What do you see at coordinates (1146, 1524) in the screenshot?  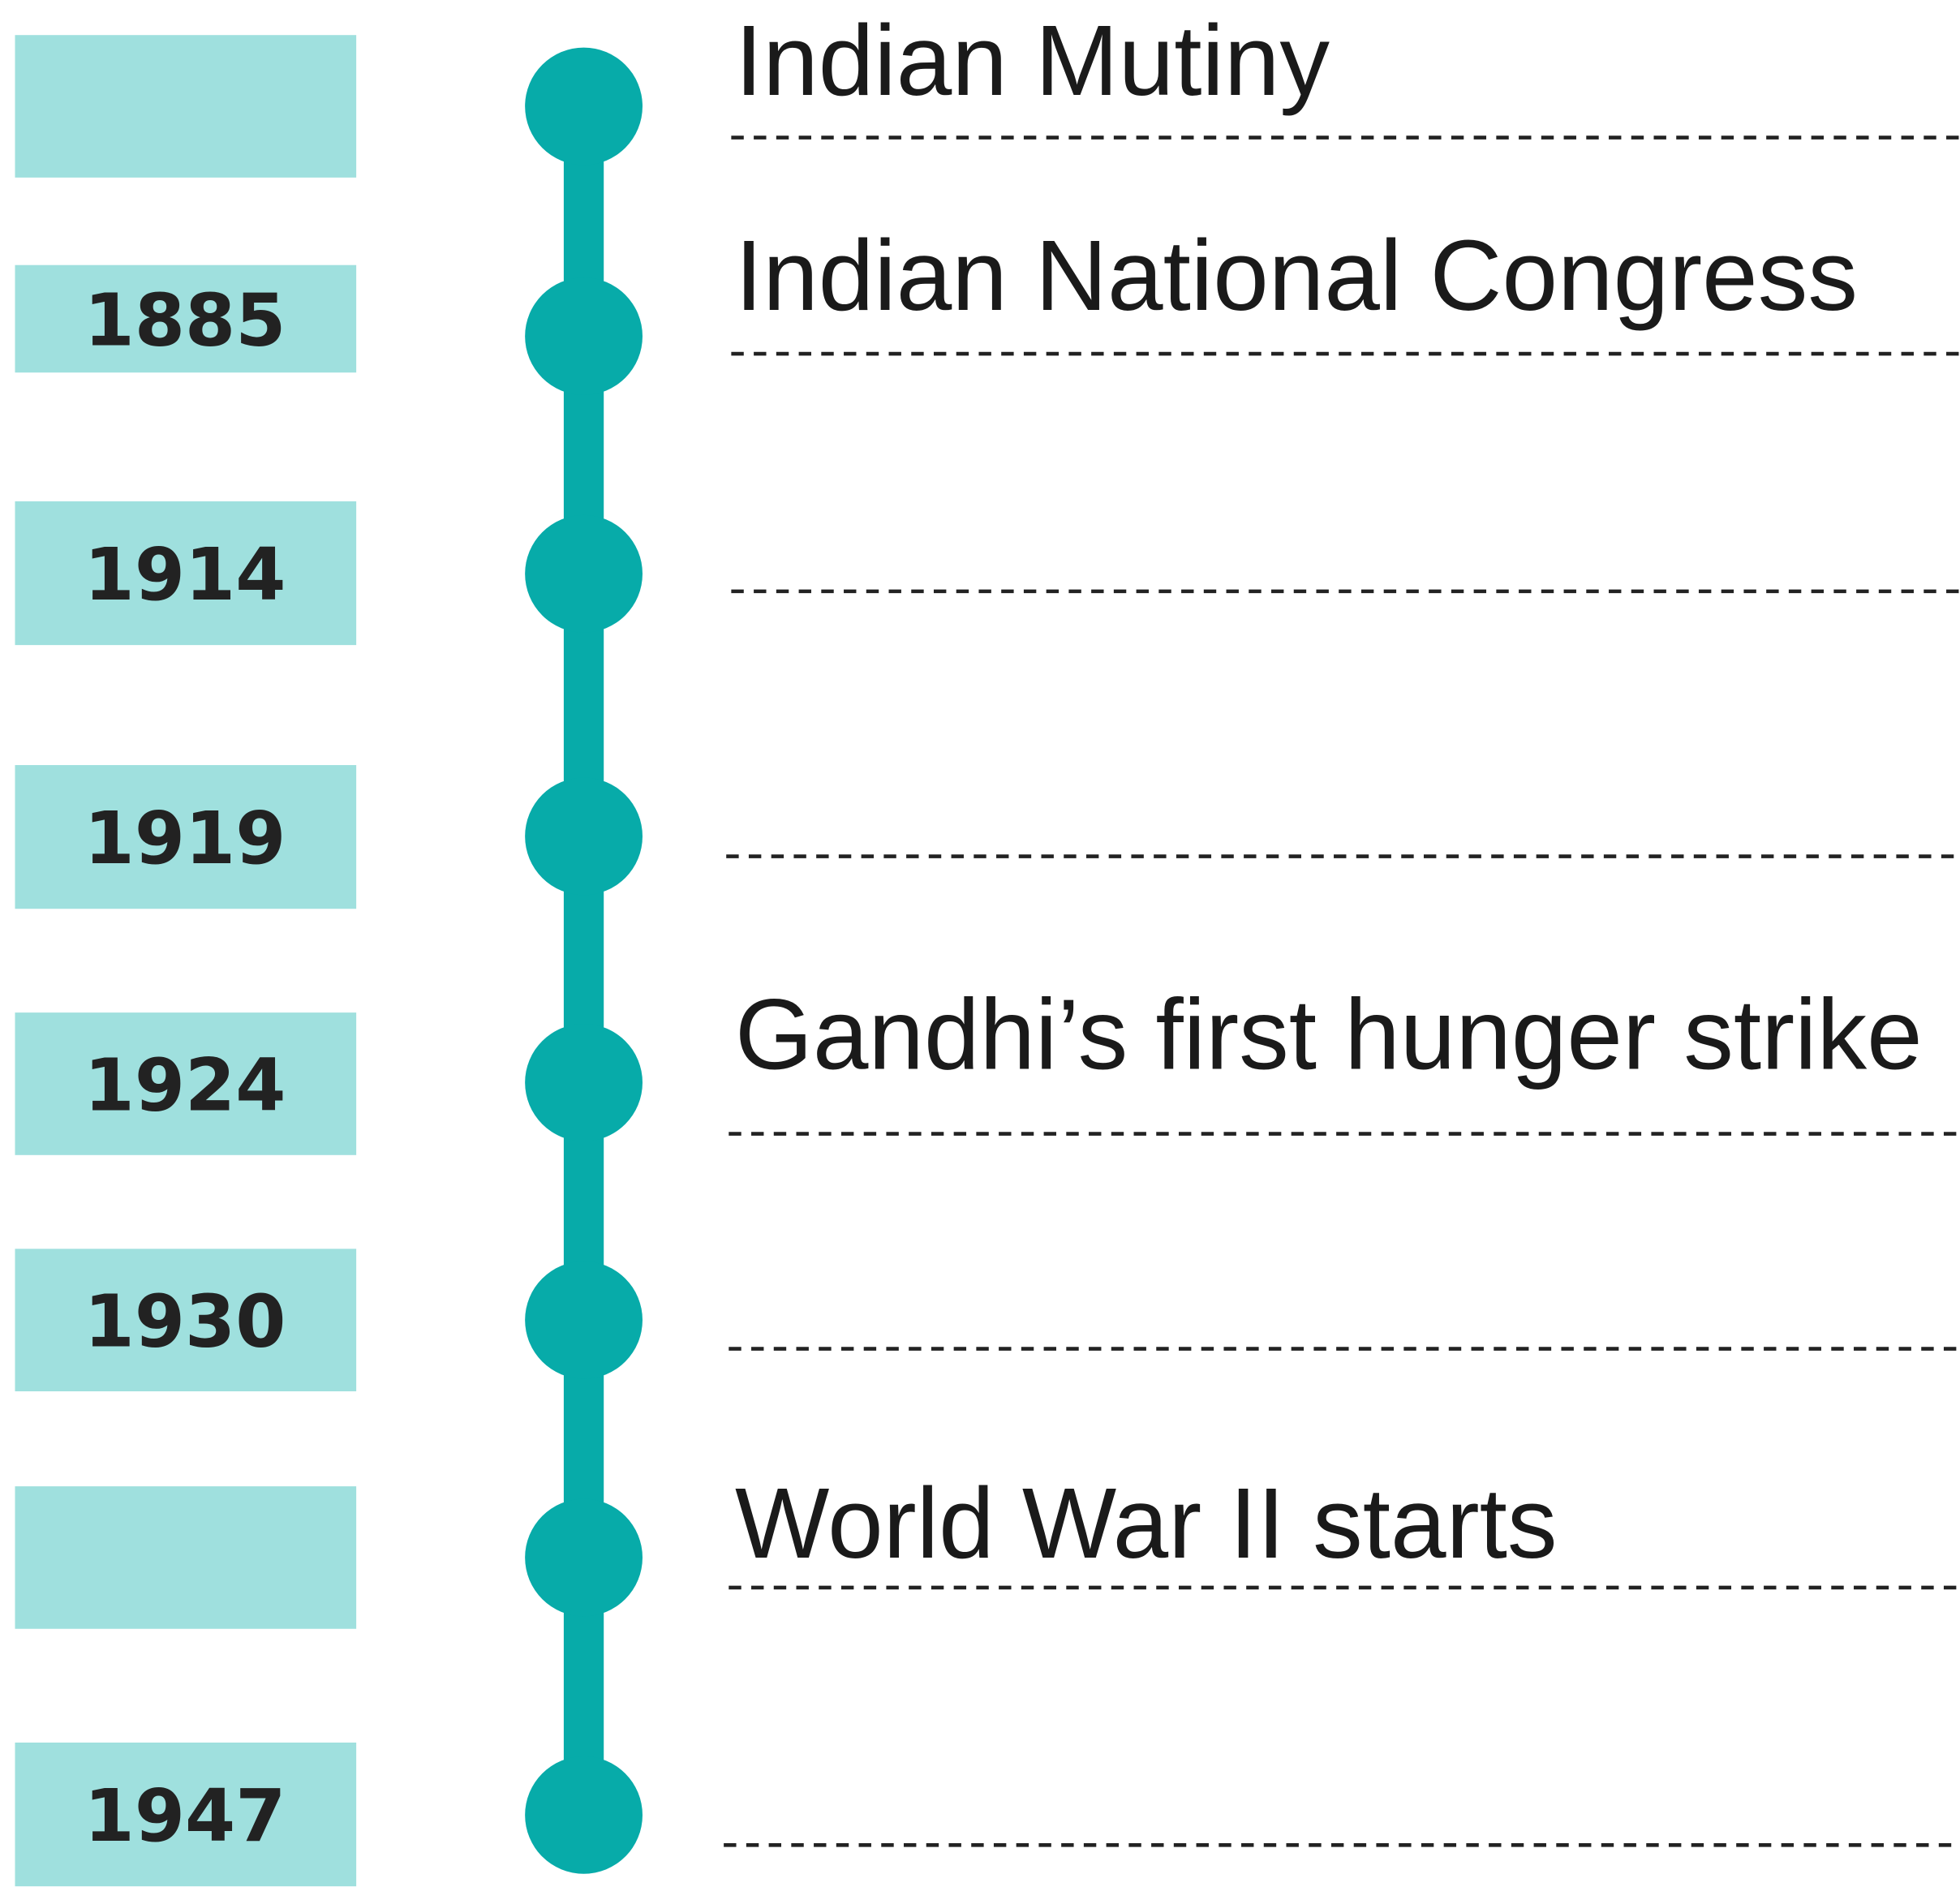 I see `event-label: World War II starts` at bounding box center [1146, 1524].